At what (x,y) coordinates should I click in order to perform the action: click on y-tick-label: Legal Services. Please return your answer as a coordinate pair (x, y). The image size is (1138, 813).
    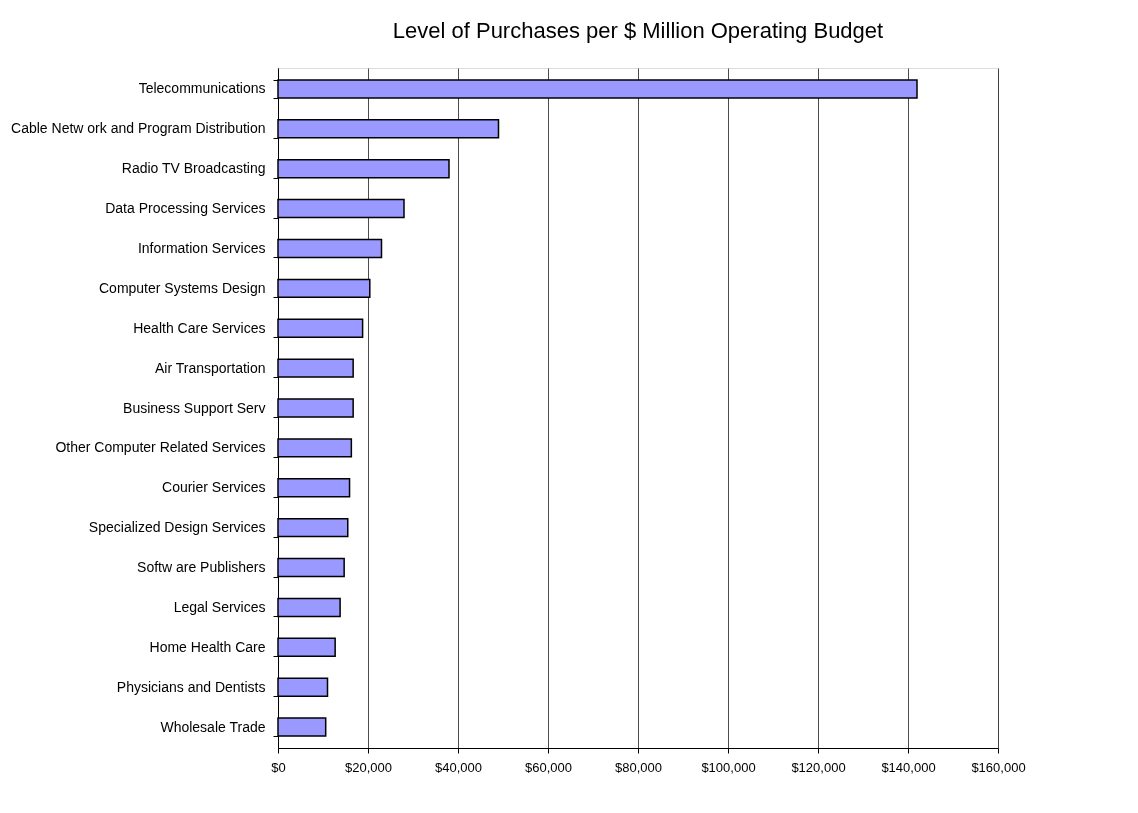
    Looking at the image, I should click on (219, 606).